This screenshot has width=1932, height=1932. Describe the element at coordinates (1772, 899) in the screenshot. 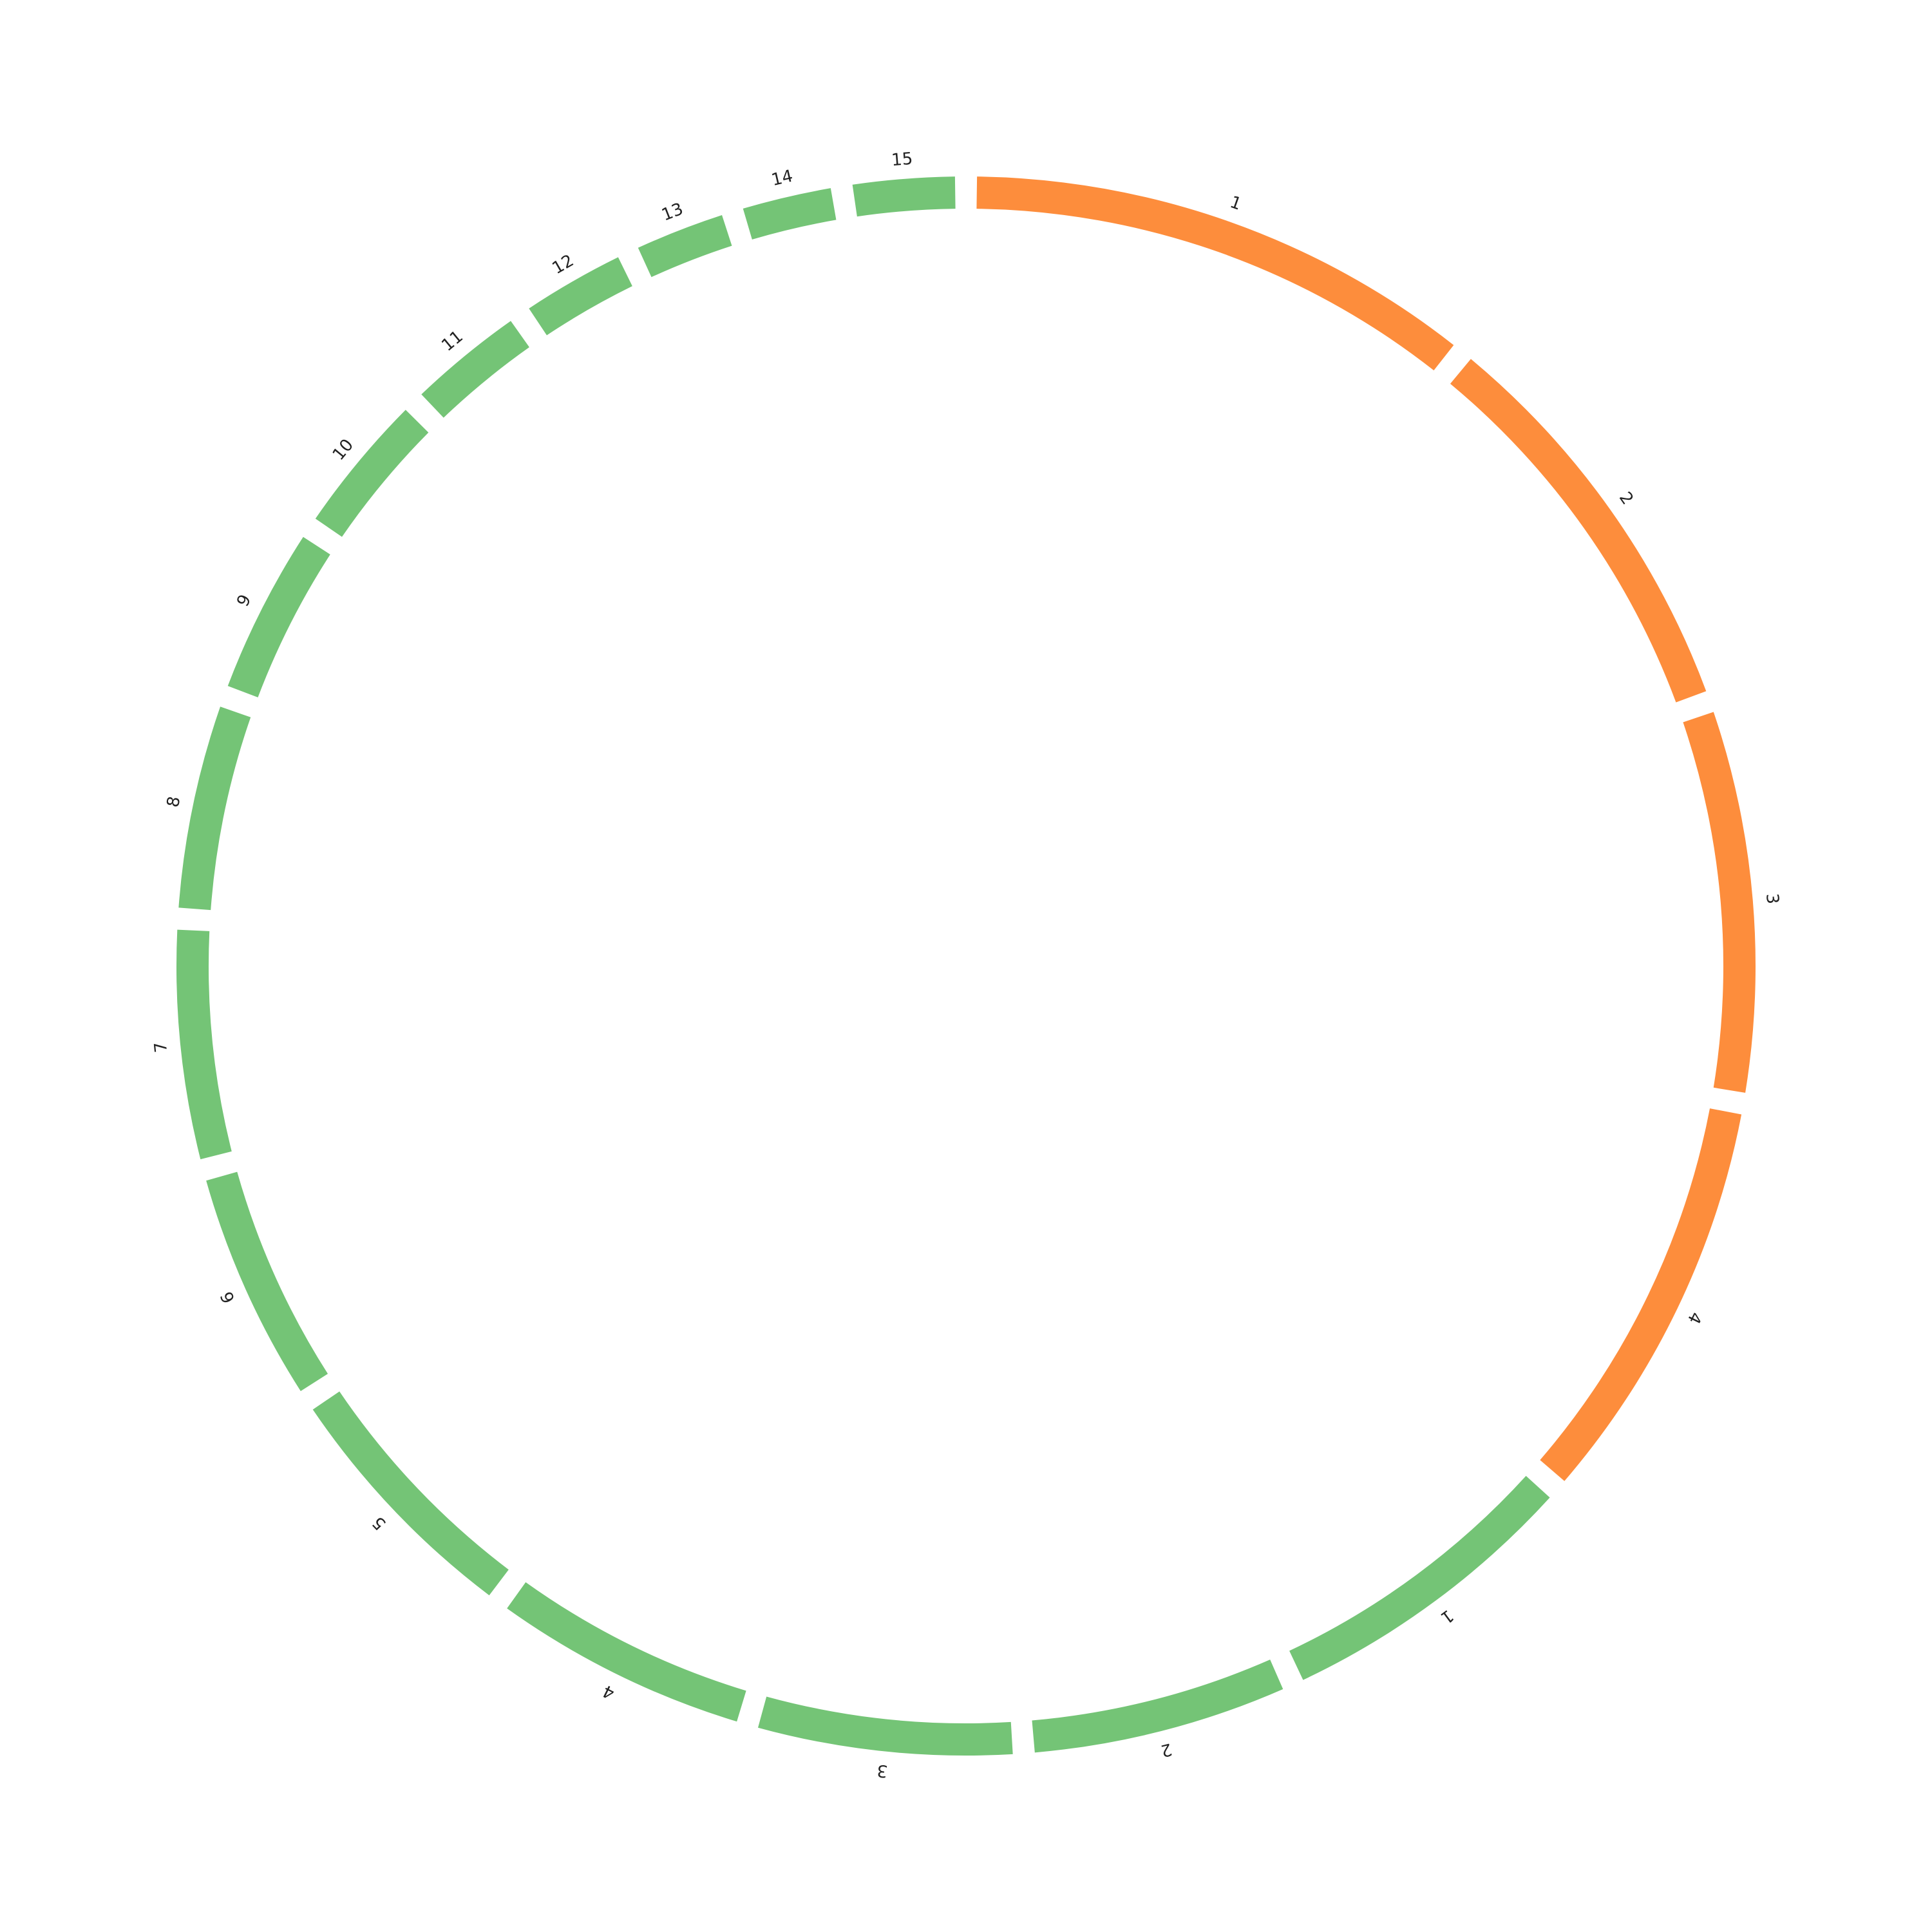

I see `segment-label-group1-3: 3` at that location.